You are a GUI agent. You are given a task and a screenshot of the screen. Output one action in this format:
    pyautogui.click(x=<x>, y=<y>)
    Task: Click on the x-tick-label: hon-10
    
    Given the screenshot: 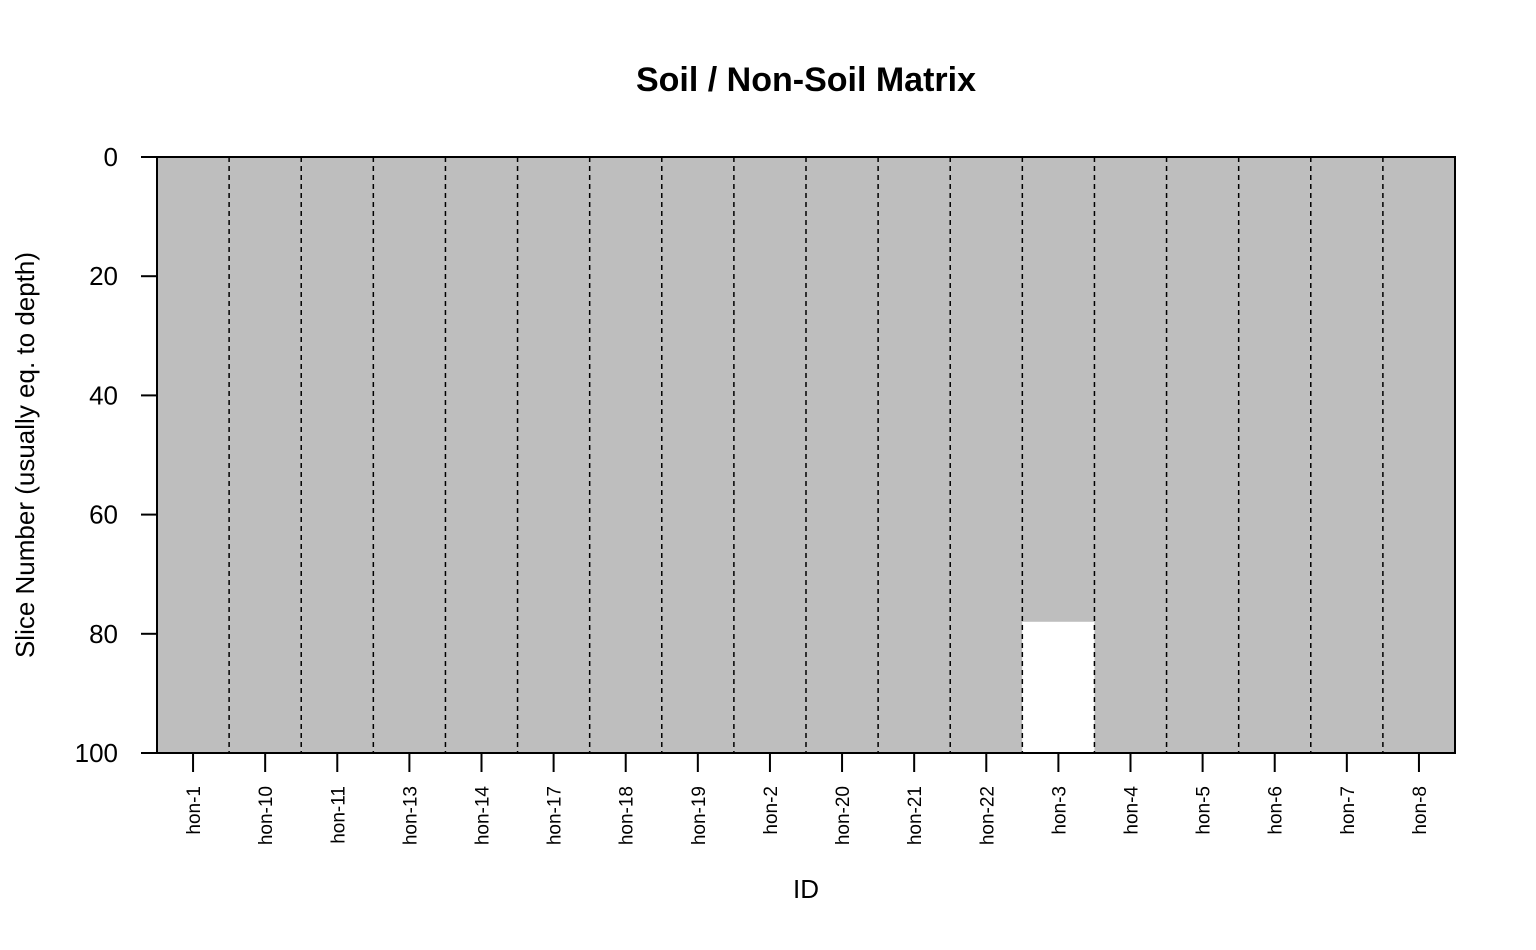 What is the action you would take?
    pyautogui.click(x=266, y=815)
    